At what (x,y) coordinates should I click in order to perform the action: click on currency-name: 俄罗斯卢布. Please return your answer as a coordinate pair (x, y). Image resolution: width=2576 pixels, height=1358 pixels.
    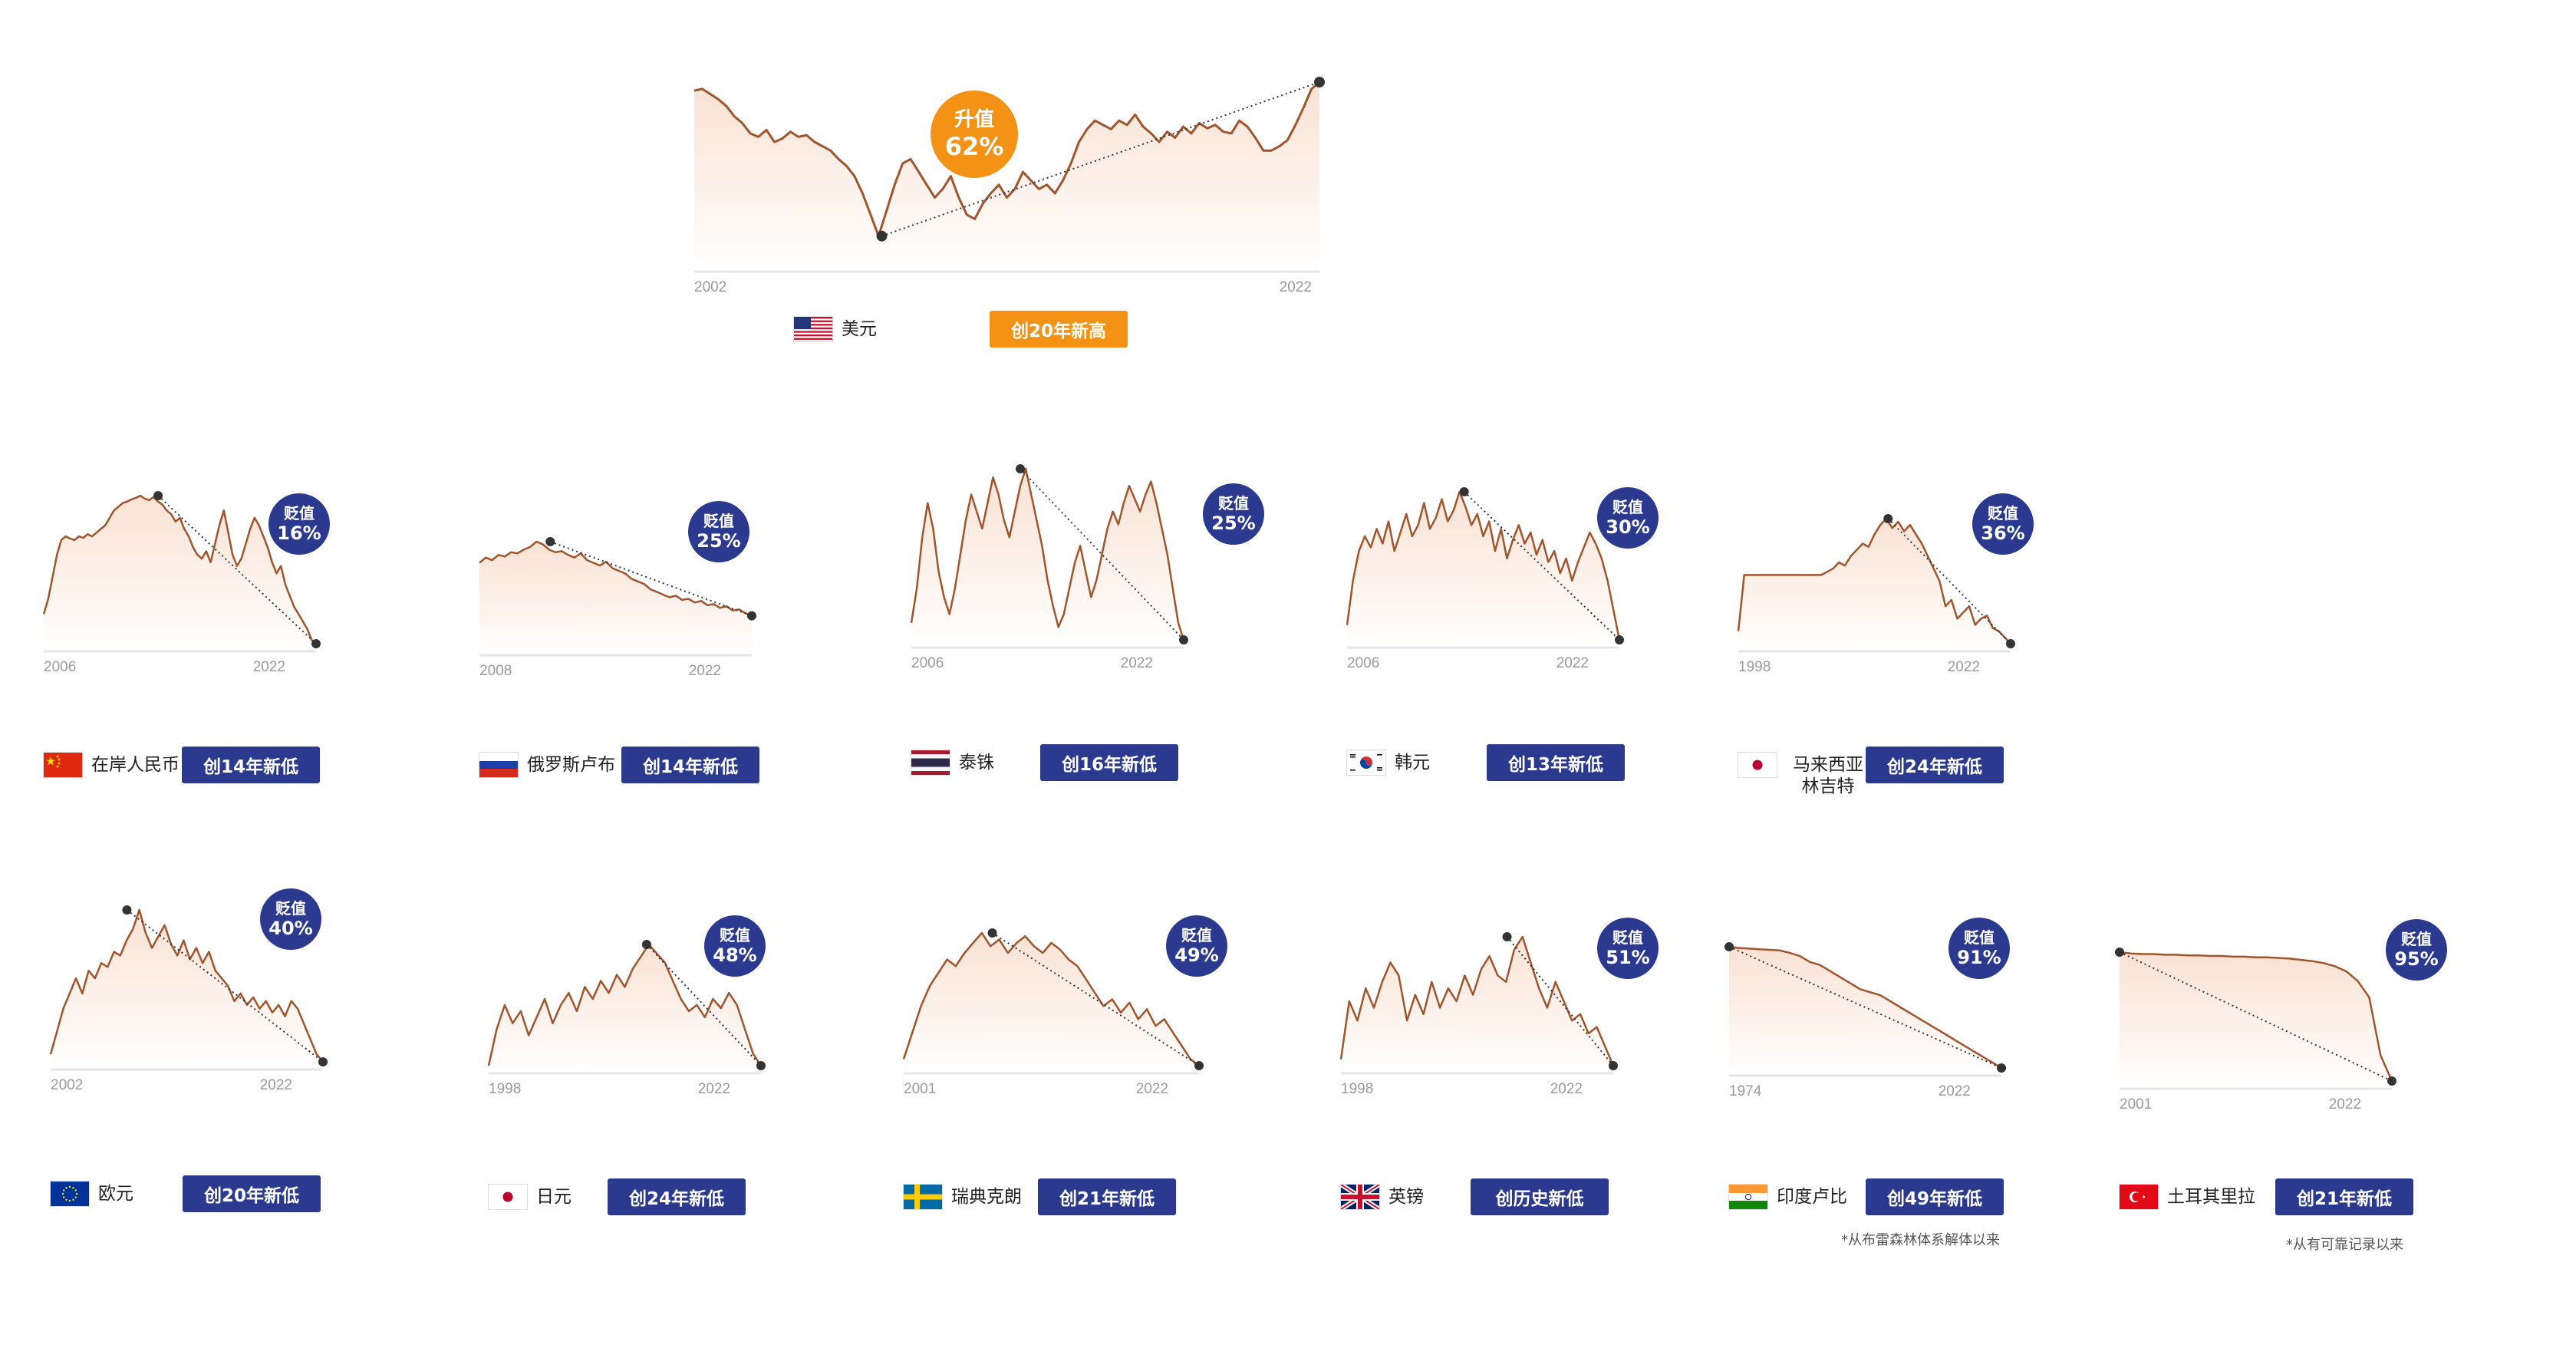
    Looking at the image, I should click on (571, 765).